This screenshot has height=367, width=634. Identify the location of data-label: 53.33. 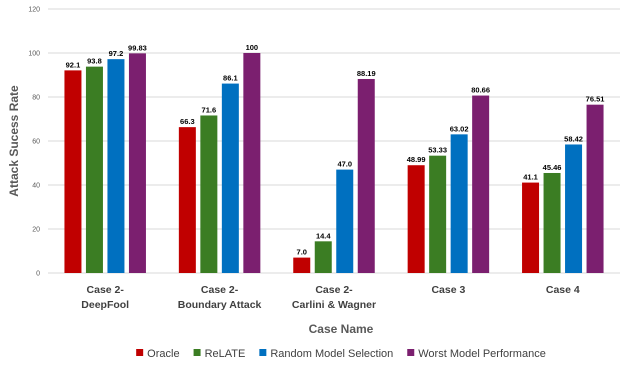
(437, 150).